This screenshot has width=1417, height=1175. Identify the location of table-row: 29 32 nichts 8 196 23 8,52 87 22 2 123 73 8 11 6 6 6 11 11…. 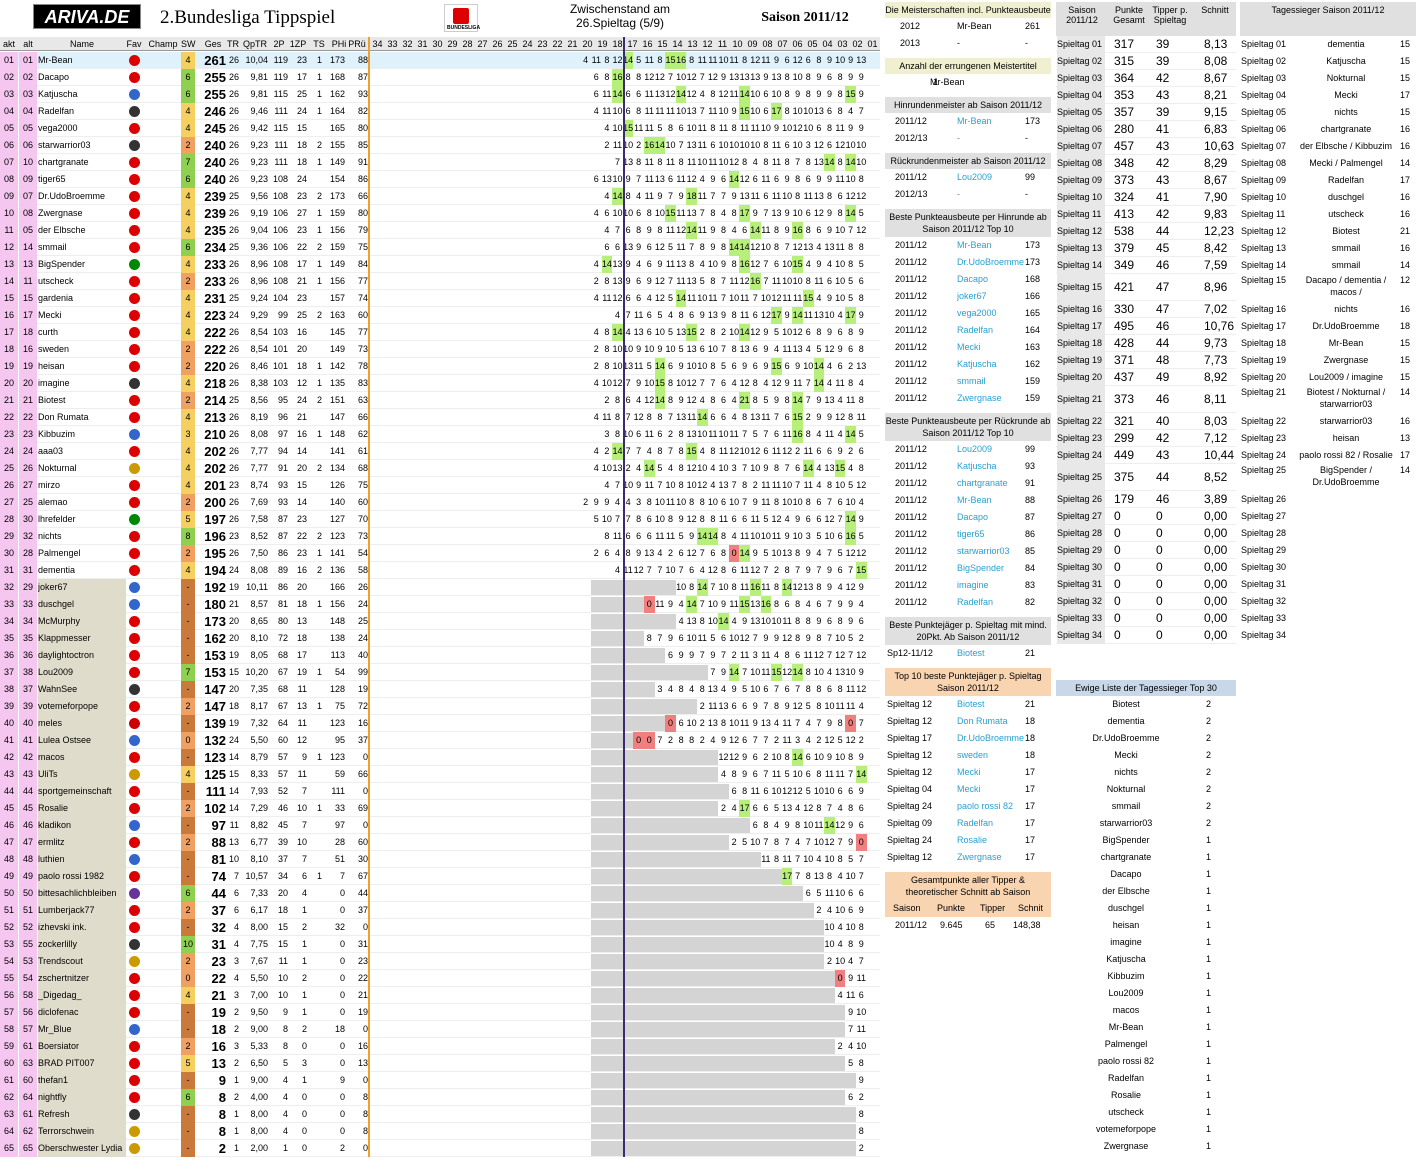
(440, 536).